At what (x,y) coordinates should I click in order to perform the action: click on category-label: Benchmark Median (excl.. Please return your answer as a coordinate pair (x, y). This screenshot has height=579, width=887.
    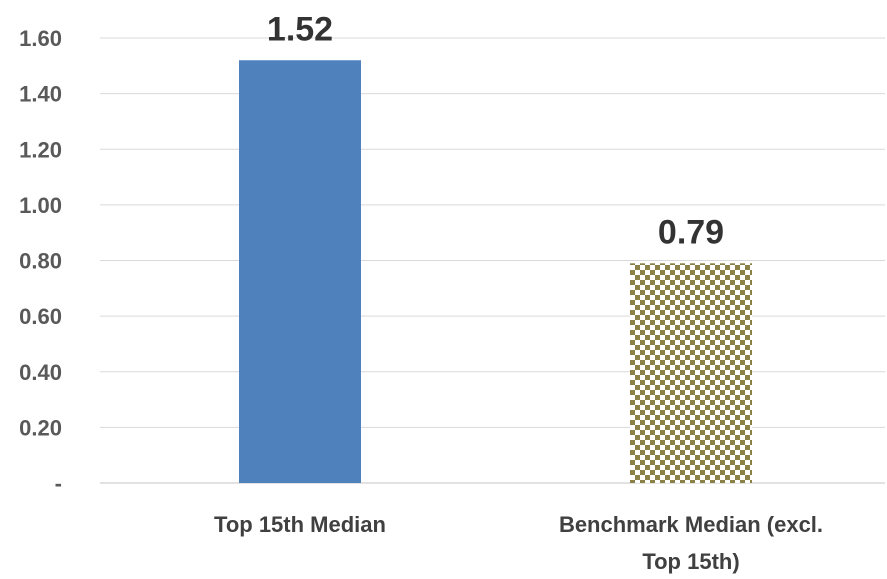
    Looking at the image, I should click on (691, 524).